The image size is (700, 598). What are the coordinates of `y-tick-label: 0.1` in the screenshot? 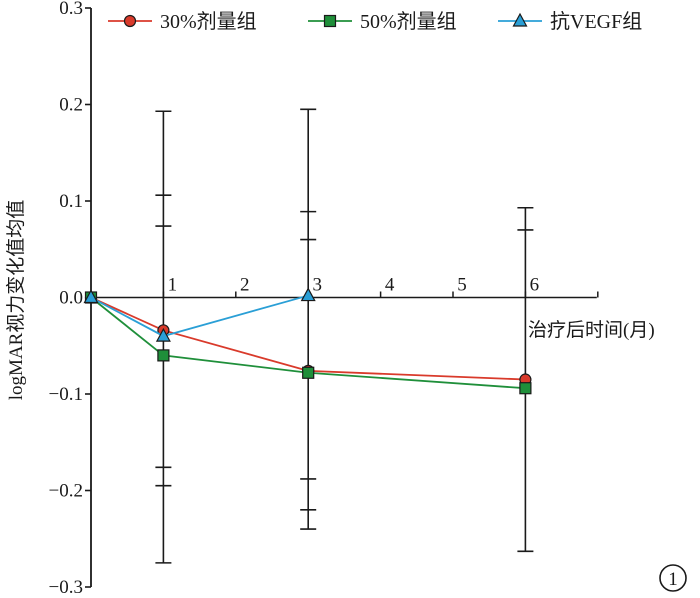 It's located at (71, 201).